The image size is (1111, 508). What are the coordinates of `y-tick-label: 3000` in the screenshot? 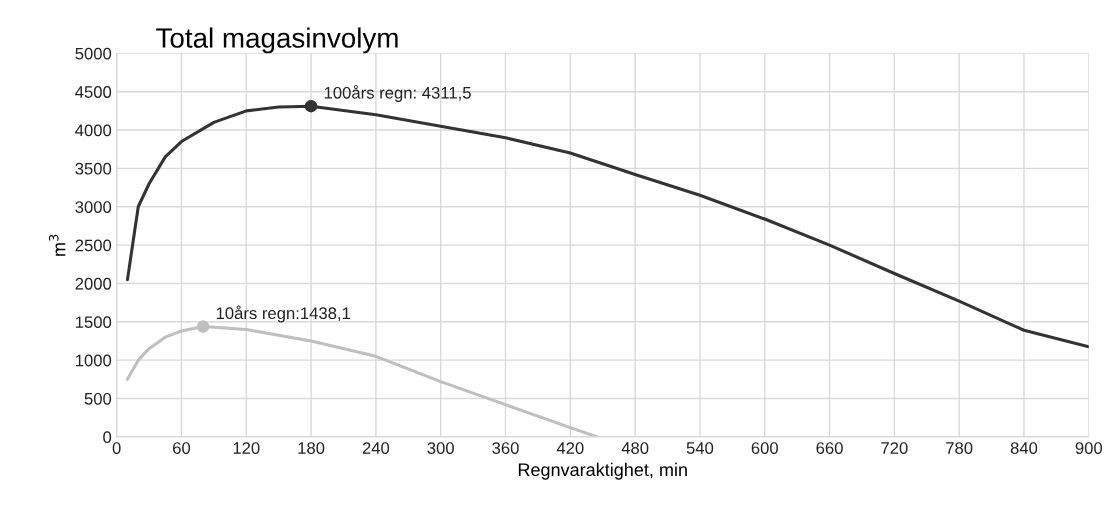 It's located at (93, 207).